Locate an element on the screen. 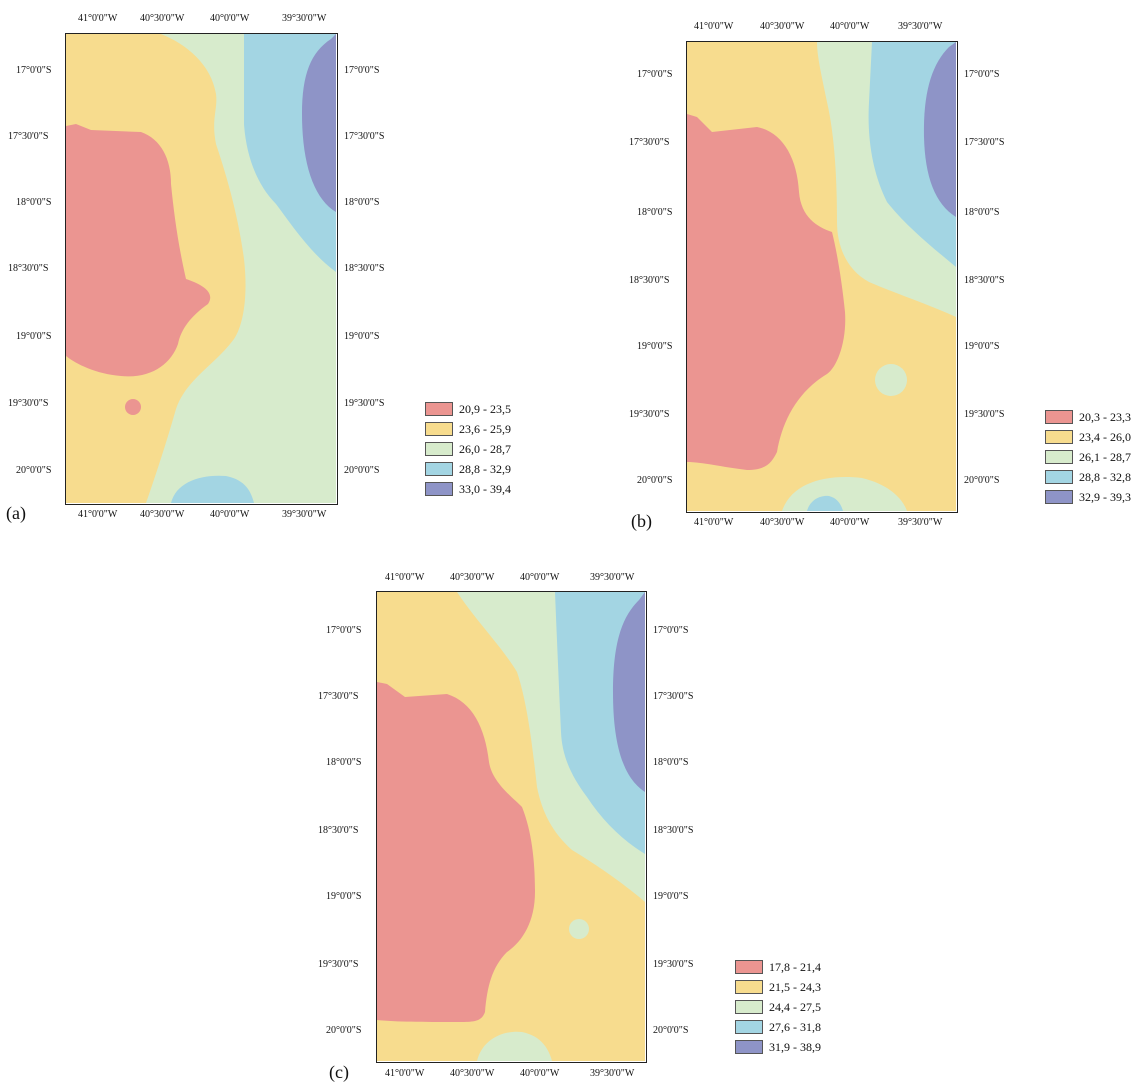 This screenshot has width=1147, height=1084. legend-label: 23,6 - 25,9 is located at coordinates (485, 429).